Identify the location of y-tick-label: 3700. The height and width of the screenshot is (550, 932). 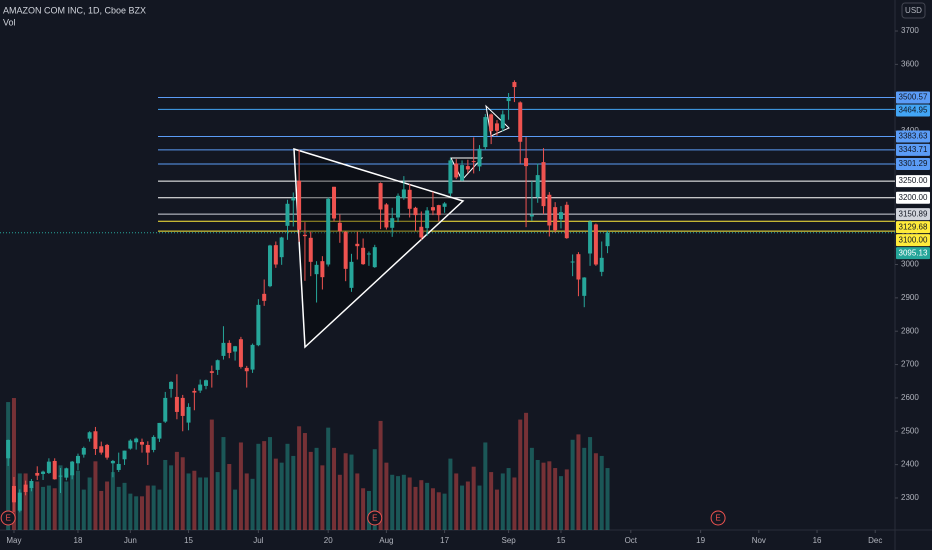
(910, 30).